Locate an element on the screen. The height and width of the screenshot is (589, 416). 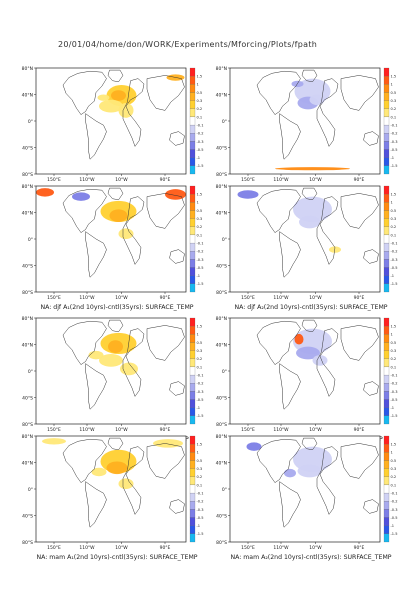
map-background is located at coordinates (111, 121).